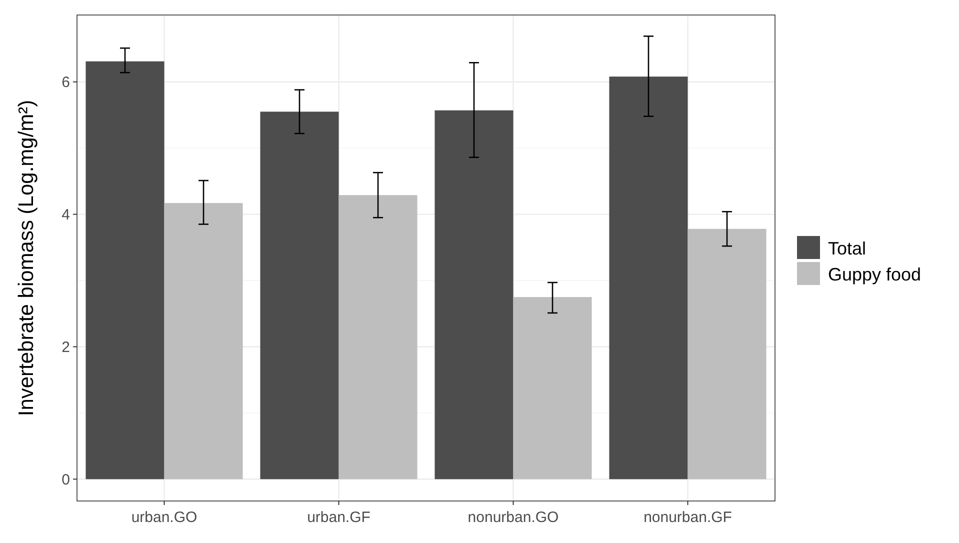 The width and height of the screenshot is (959, 543). I want to click on x-tick-label: nonurban.GO, so click(513, 517).